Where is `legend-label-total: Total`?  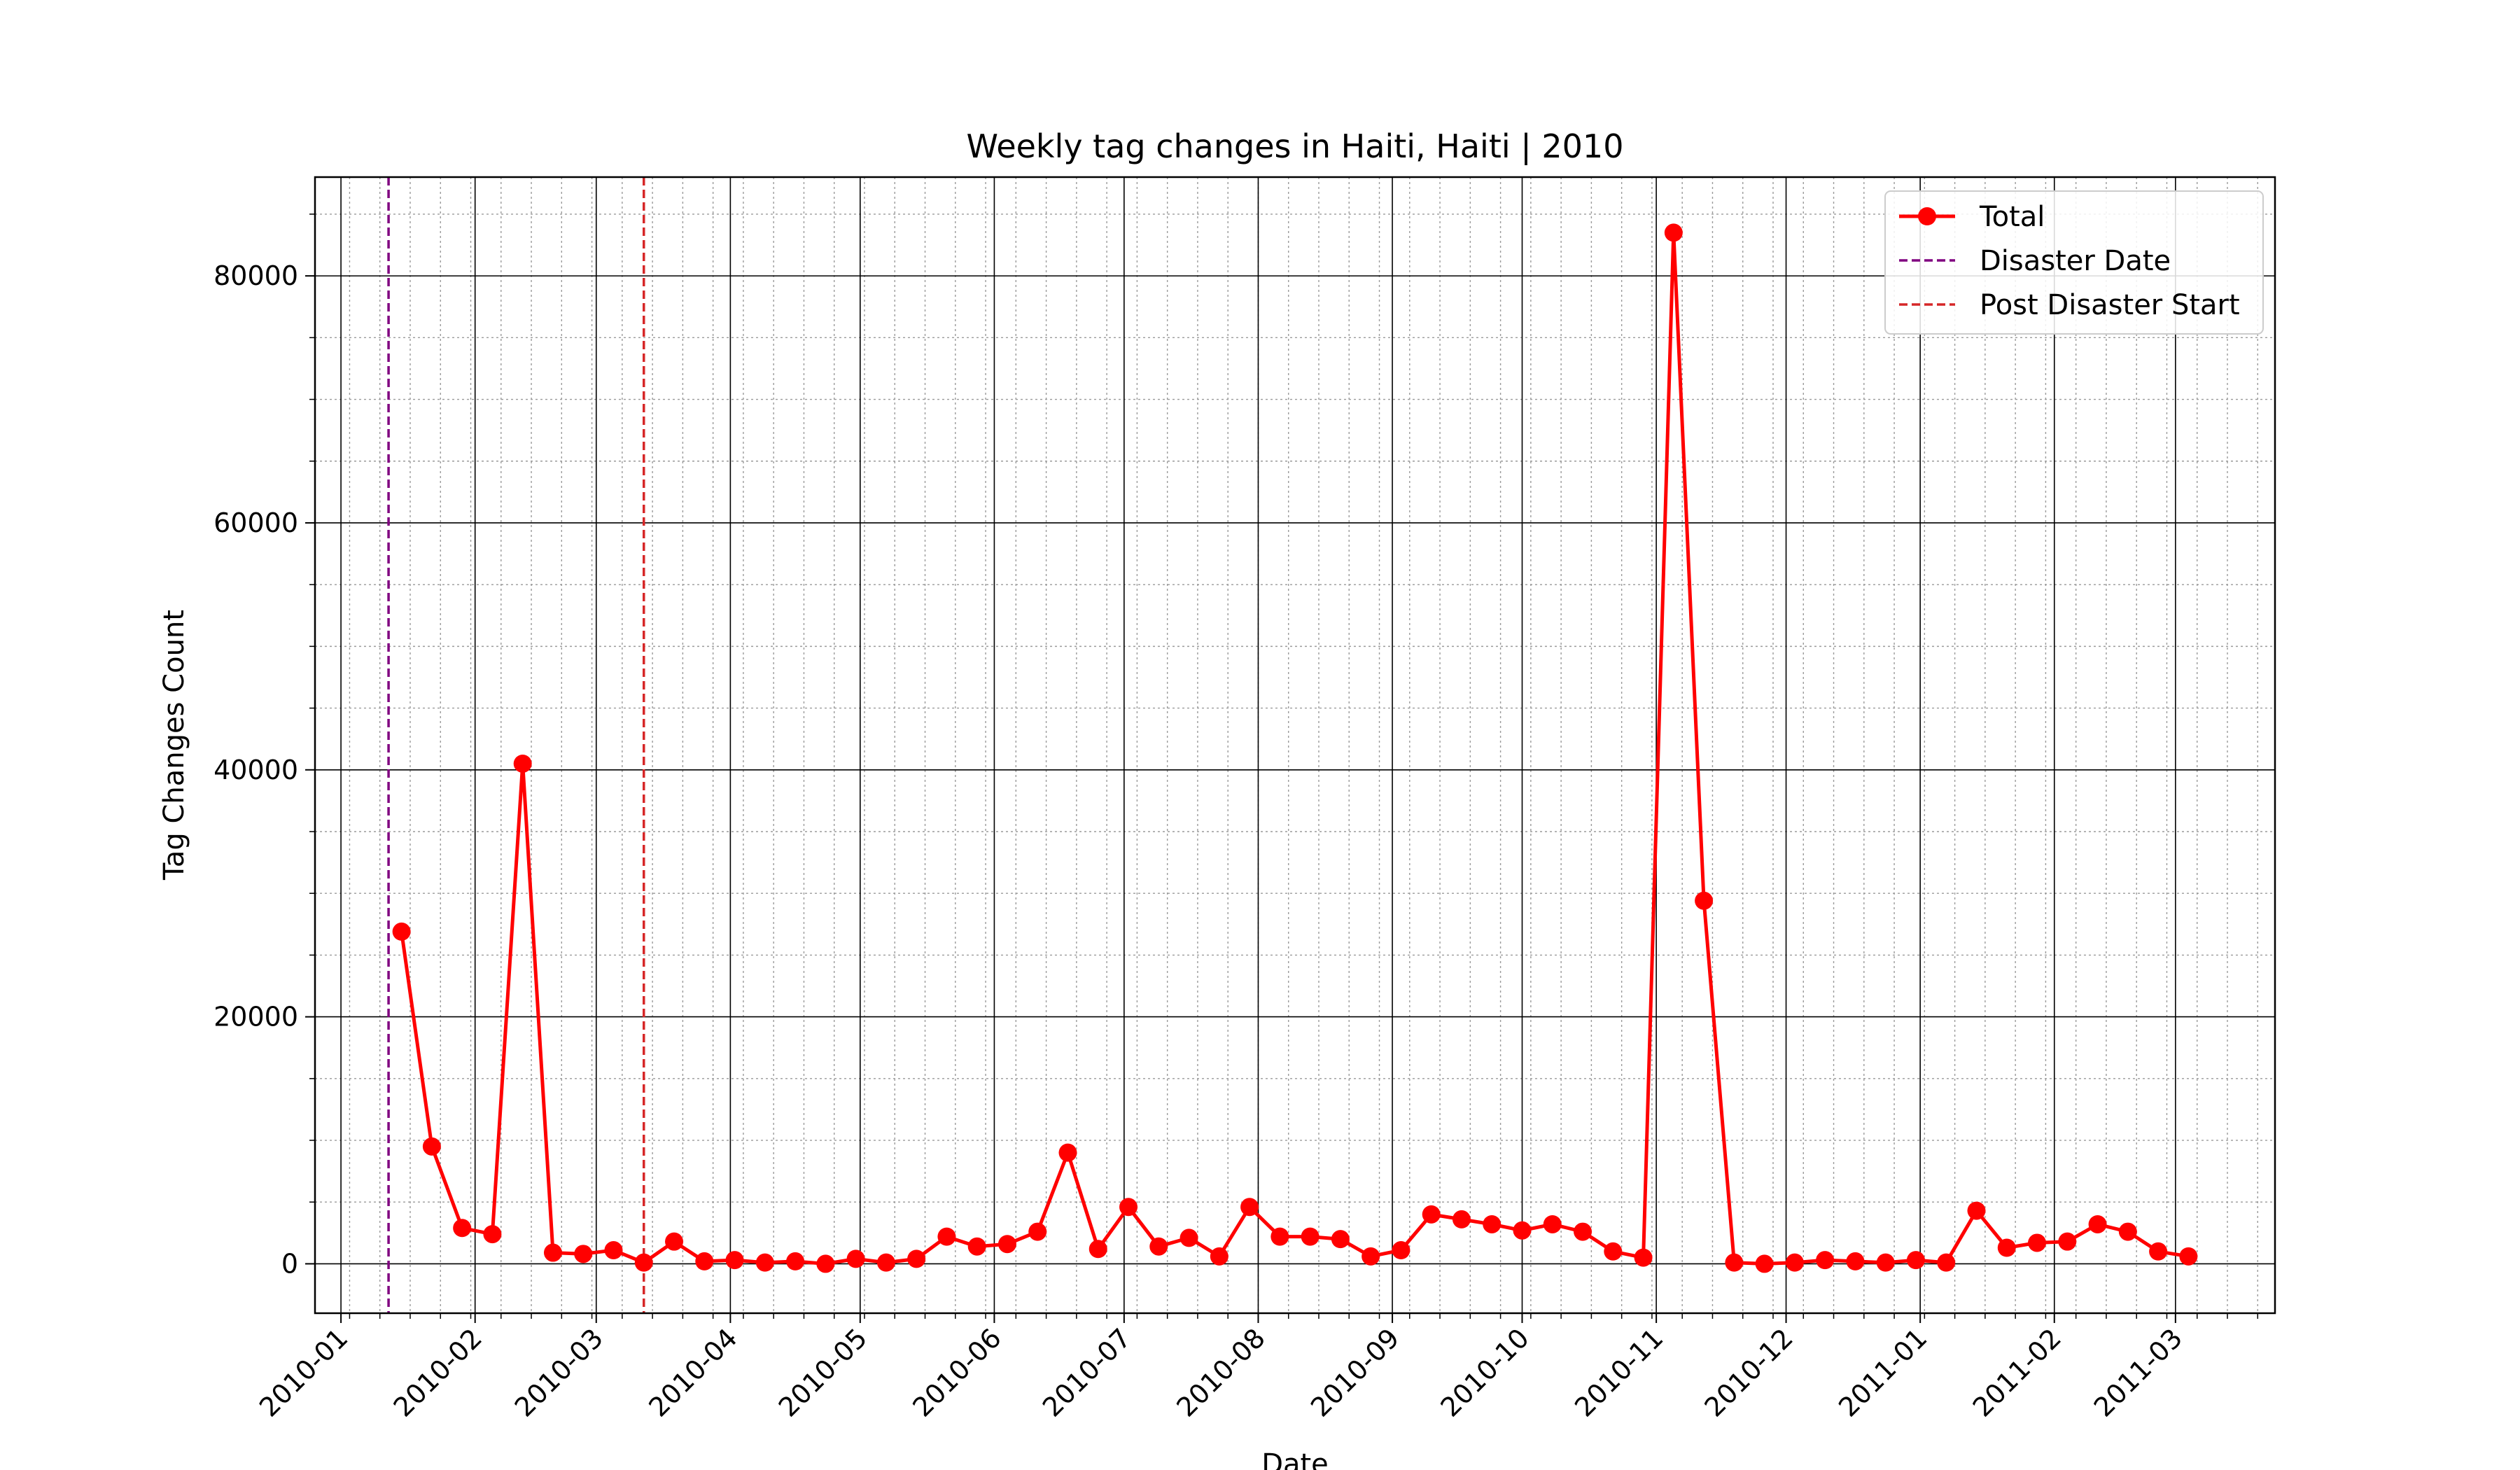 legend-label-total: Total is located at coordinates (2012, 217).